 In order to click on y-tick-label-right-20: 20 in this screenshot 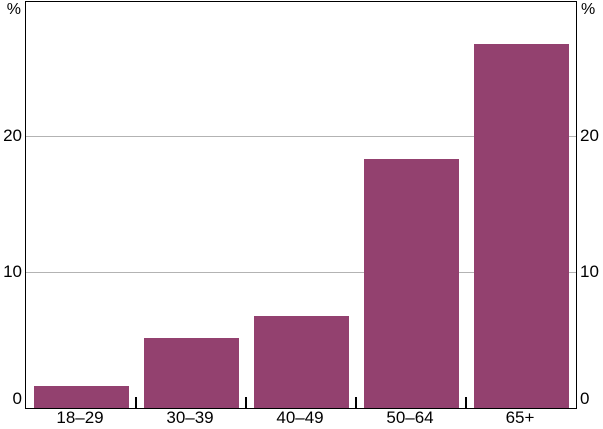, I will do `click(589, 136)`.